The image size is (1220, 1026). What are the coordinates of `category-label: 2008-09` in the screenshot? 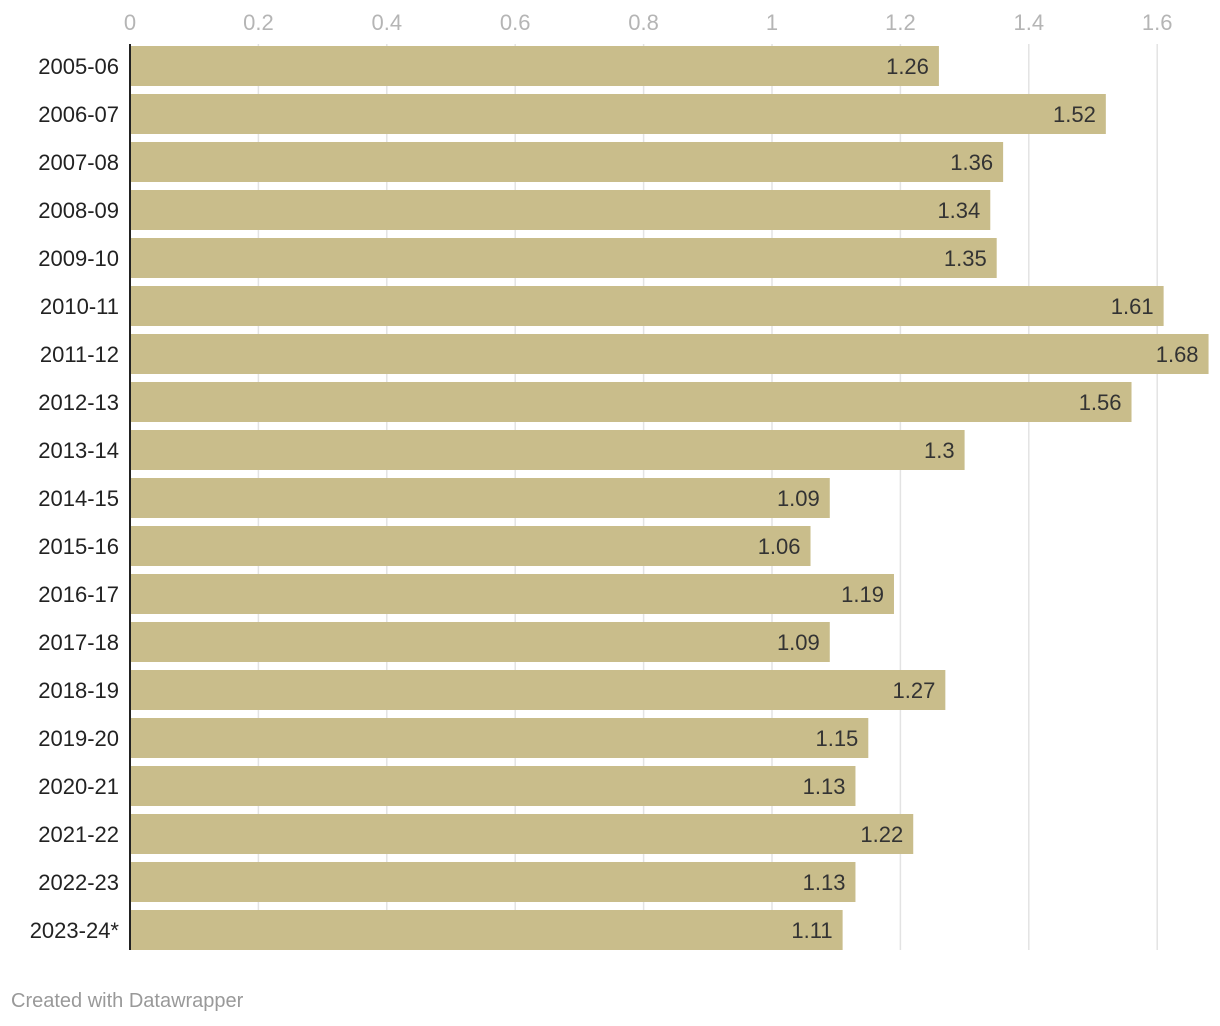 It's located at (78, 210).